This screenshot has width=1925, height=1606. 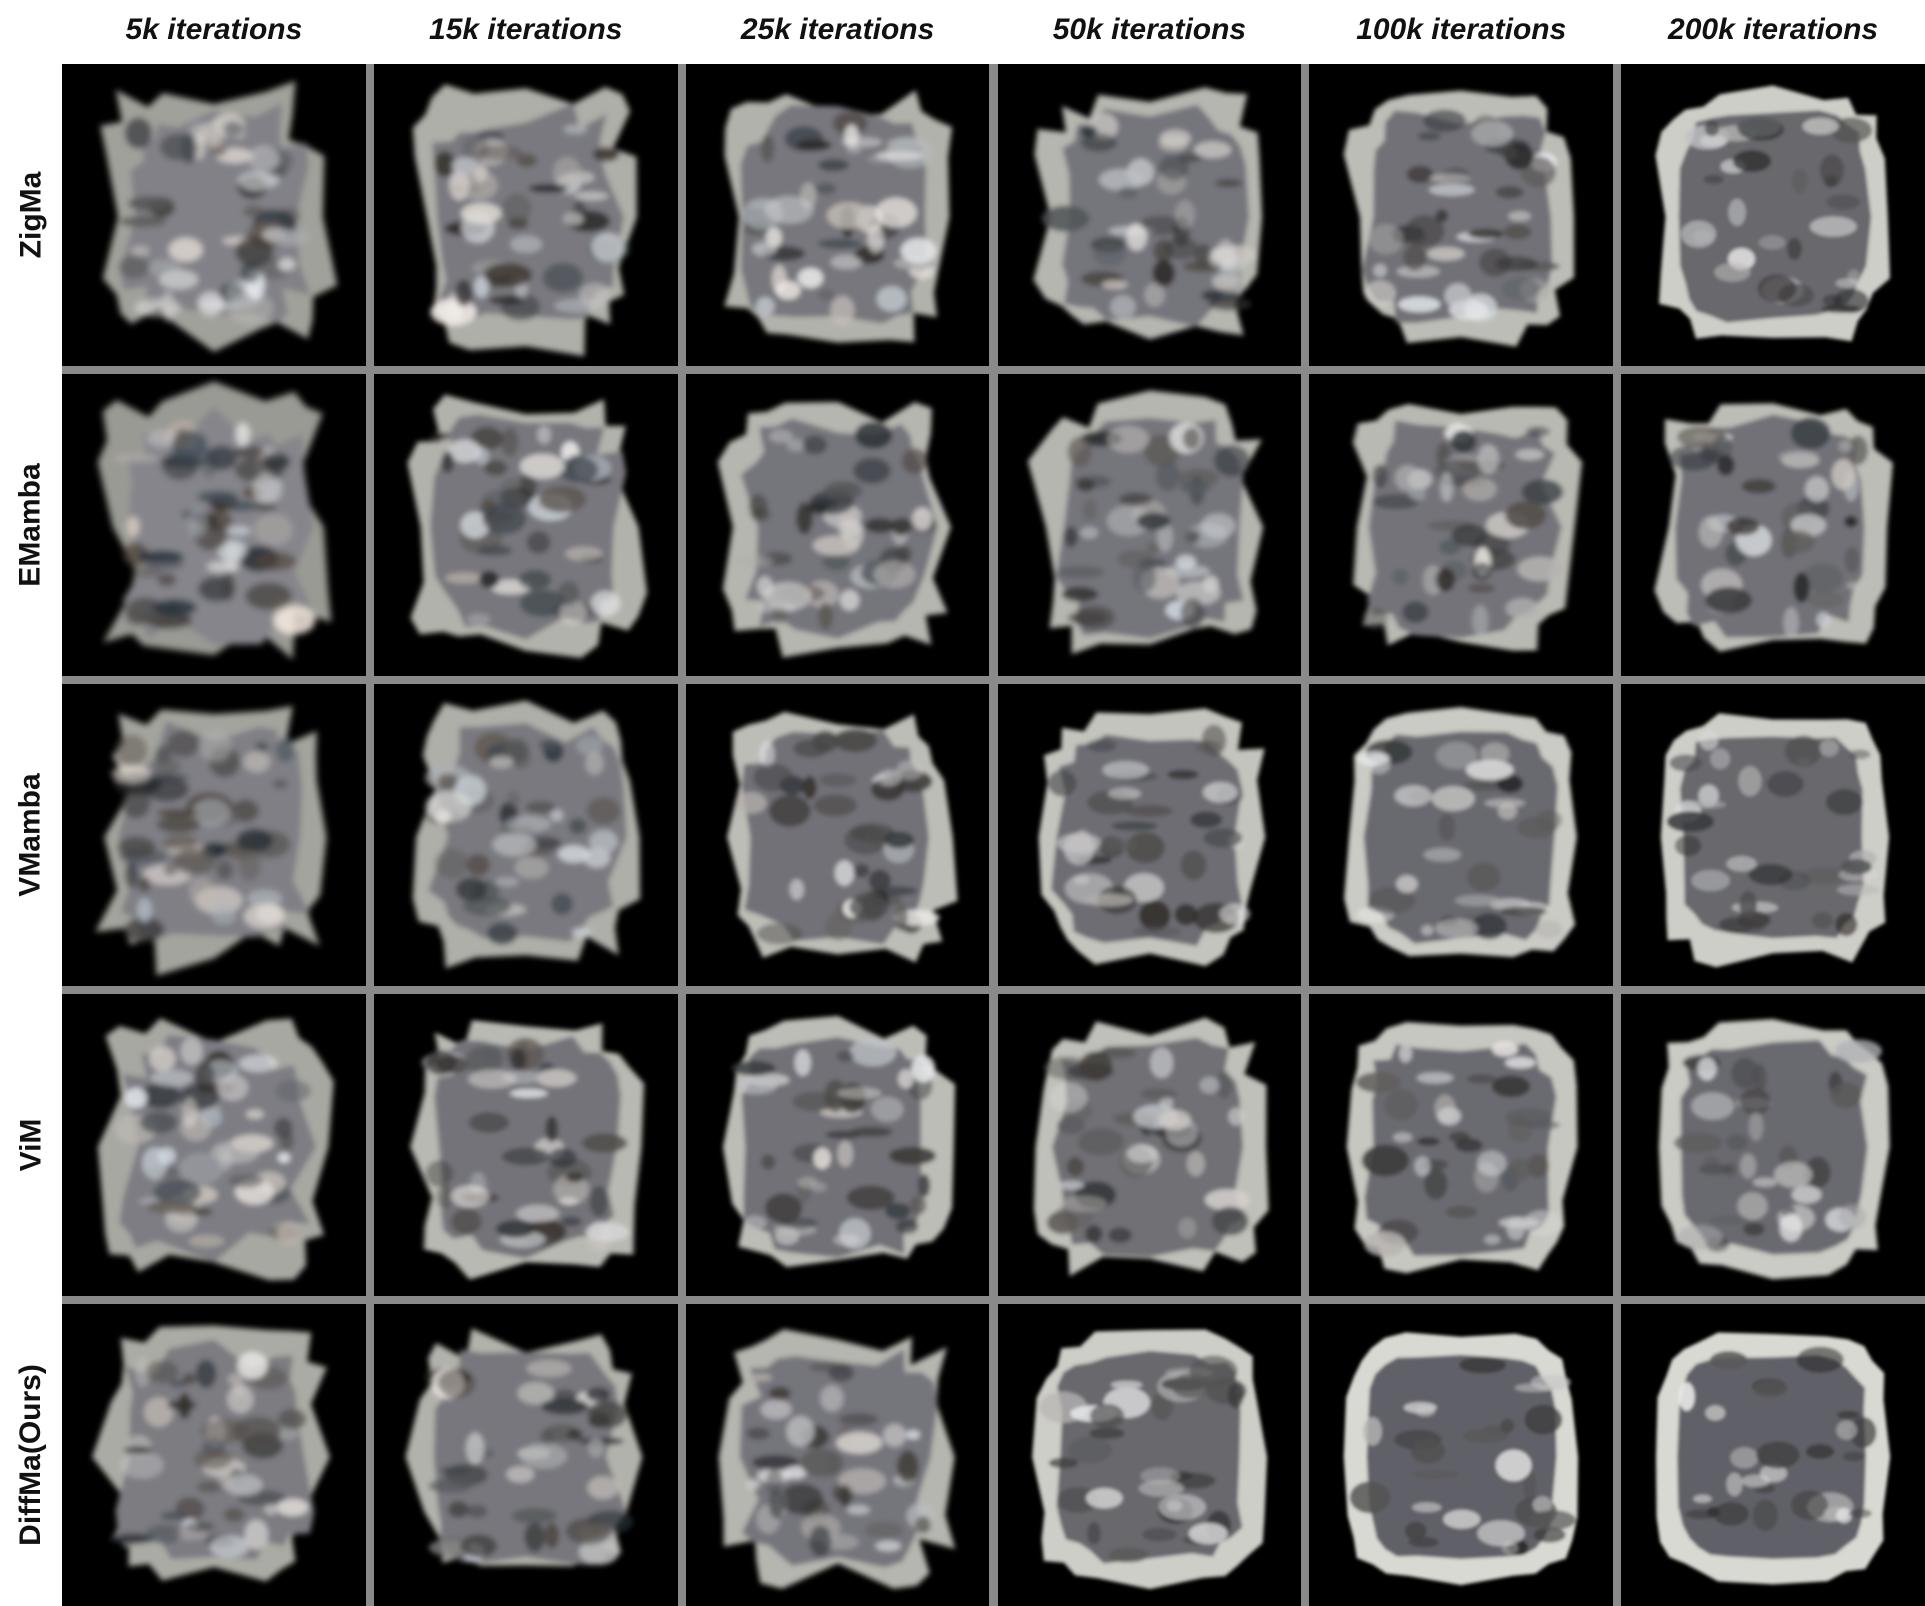 I want to click on row-label-text: VMamba, so click(x=30, y=835).